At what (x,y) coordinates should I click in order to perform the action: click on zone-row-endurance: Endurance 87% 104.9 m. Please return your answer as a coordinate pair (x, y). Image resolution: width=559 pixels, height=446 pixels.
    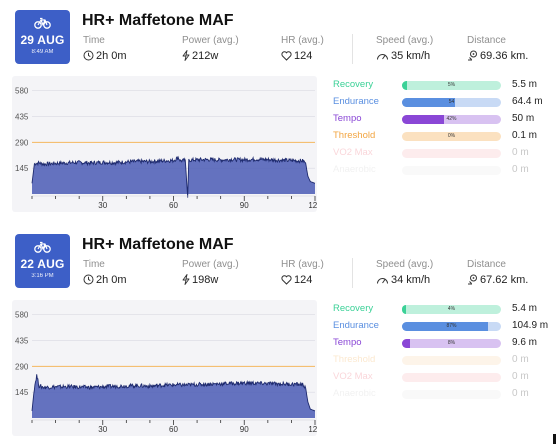
    Looking at the image, I should click on (446, 326).